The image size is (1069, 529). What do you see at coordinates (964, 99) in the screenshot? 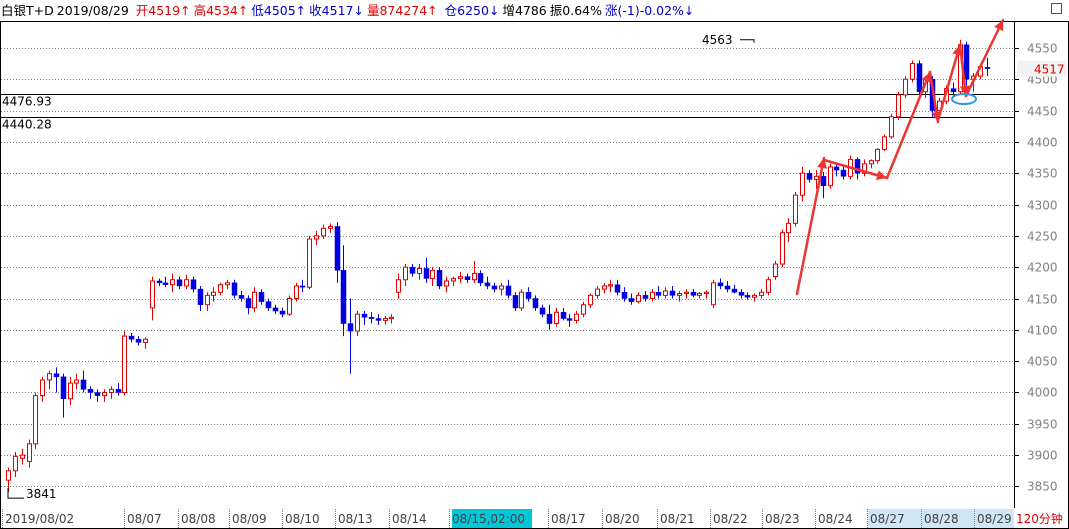
I see `highlight-ellipse` at bounding box center [964, 99].